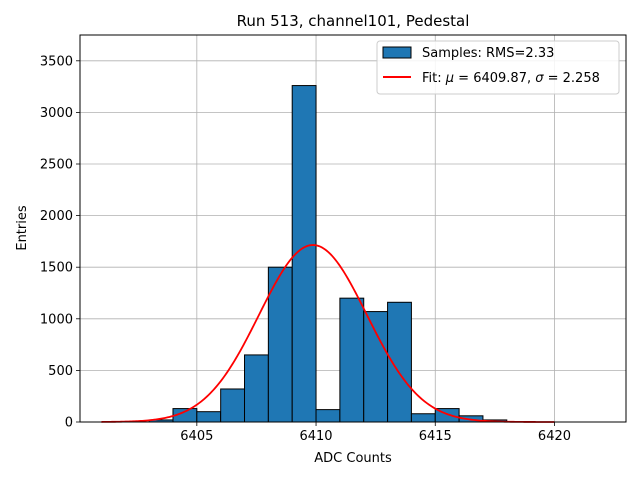  Describe the element at coordinates (435, 436) in the screenshot. I see `x-tick-label: 6415` at that location.